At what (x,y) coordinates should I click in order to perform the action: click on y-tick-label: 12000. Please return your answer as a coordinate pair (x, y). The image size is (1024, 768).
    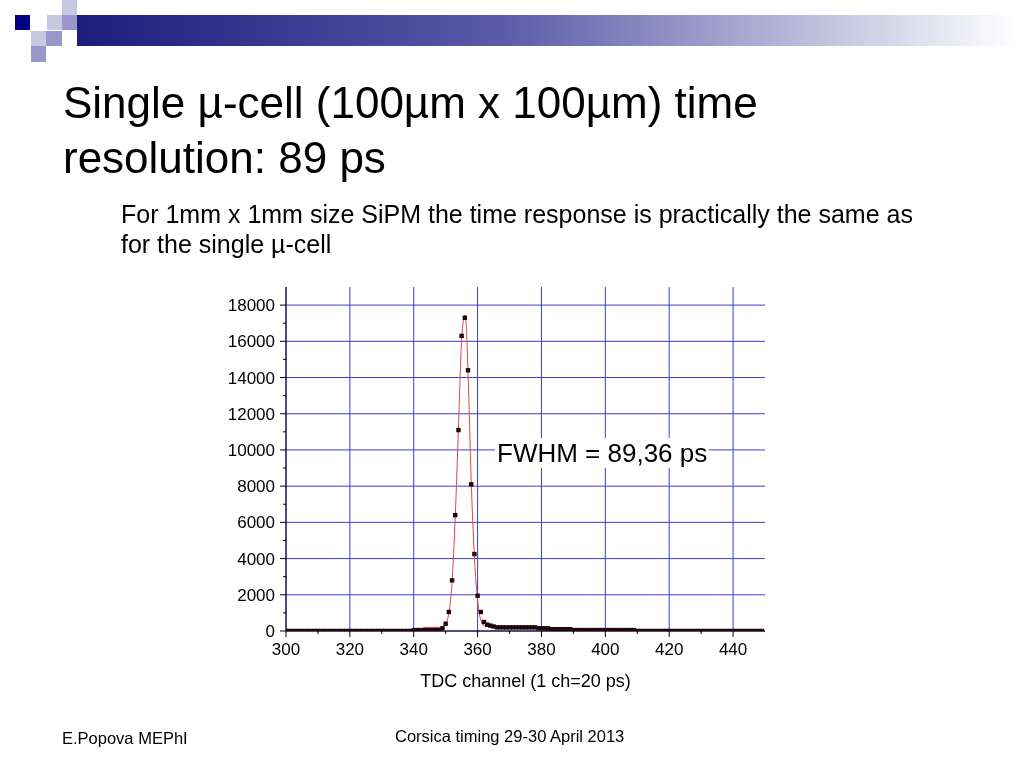
    Looking at the image, I should click on (251, 414).